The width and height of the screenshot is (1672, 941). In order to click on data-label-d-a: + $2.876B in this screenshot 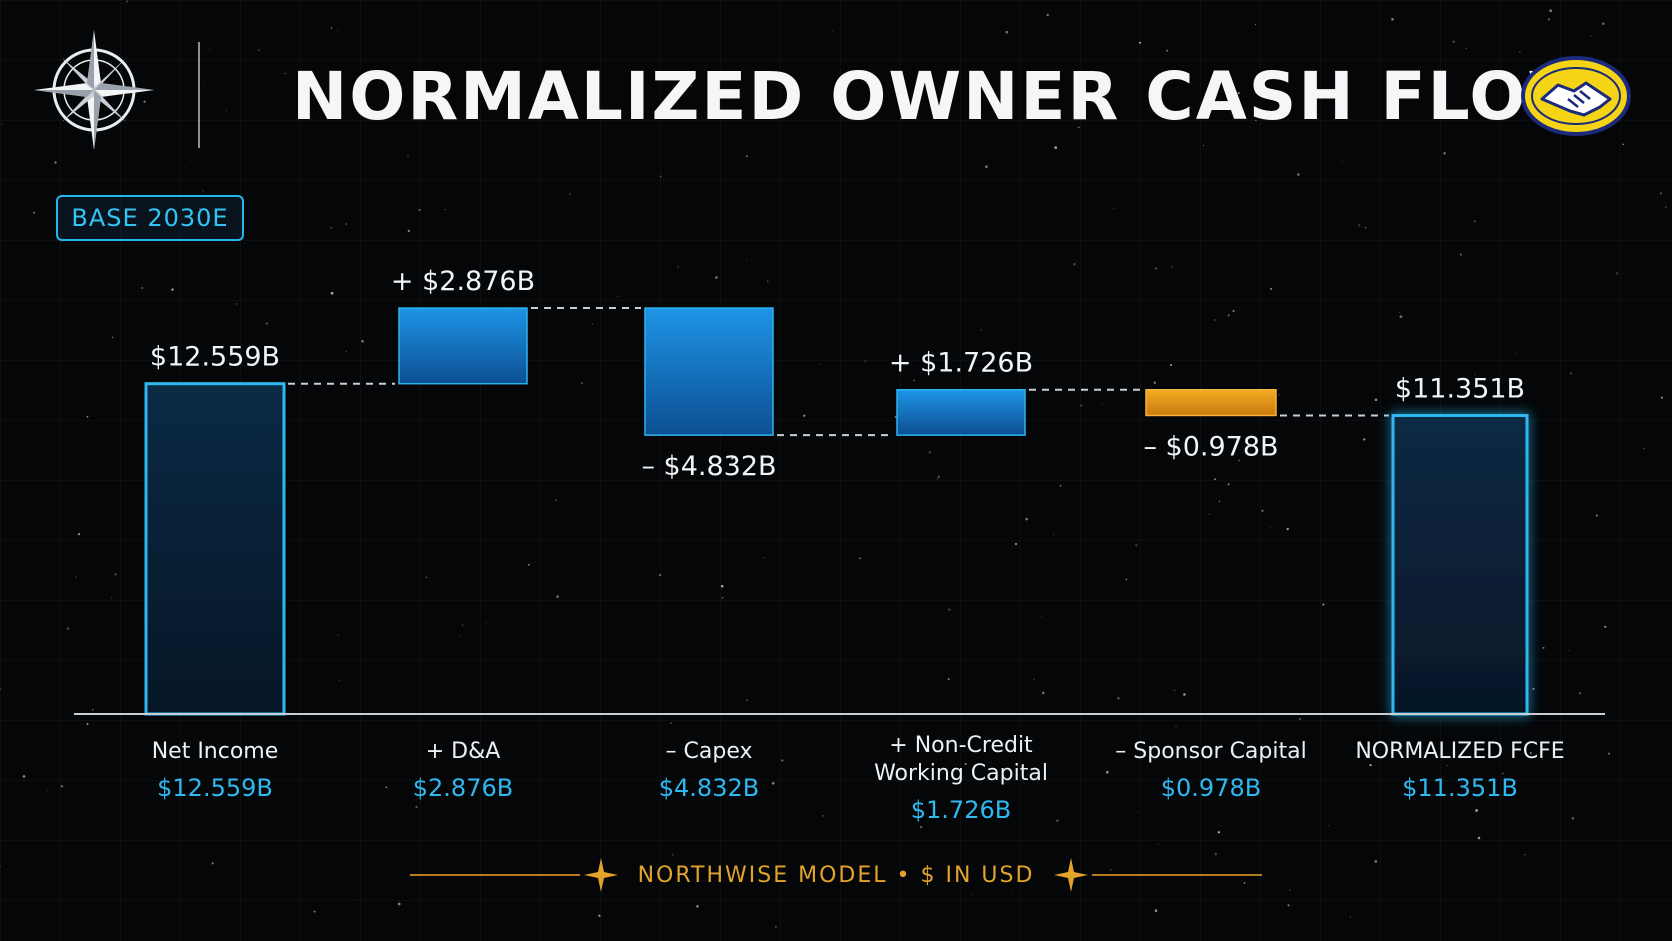, I will do `click(463, 281)`.